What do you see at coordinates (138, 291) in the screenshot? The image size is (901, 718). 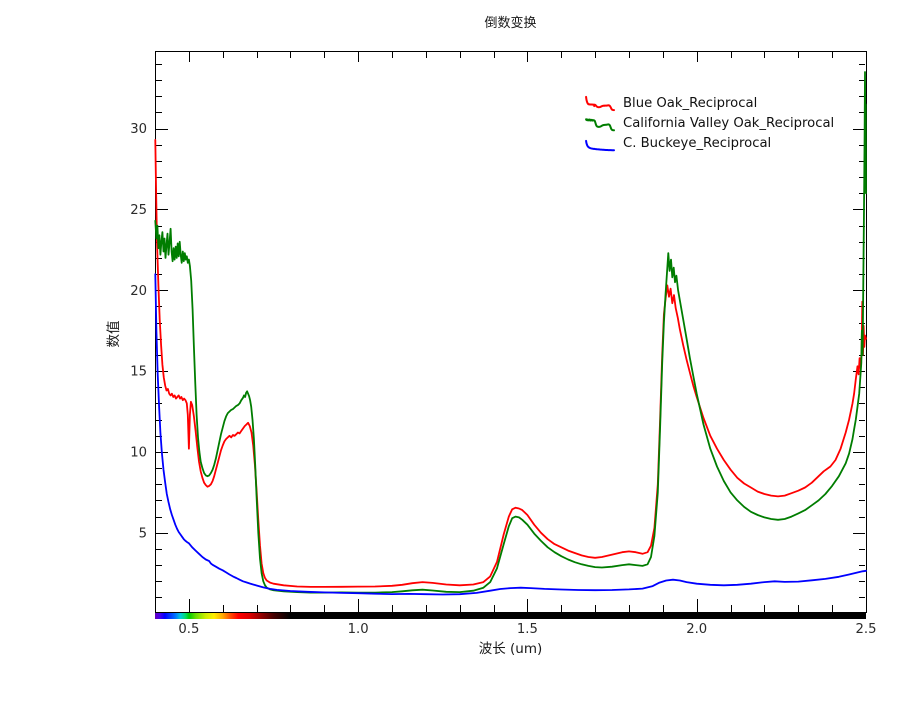 I see `y-tick-label: 20` at bounding box center [138, 291].